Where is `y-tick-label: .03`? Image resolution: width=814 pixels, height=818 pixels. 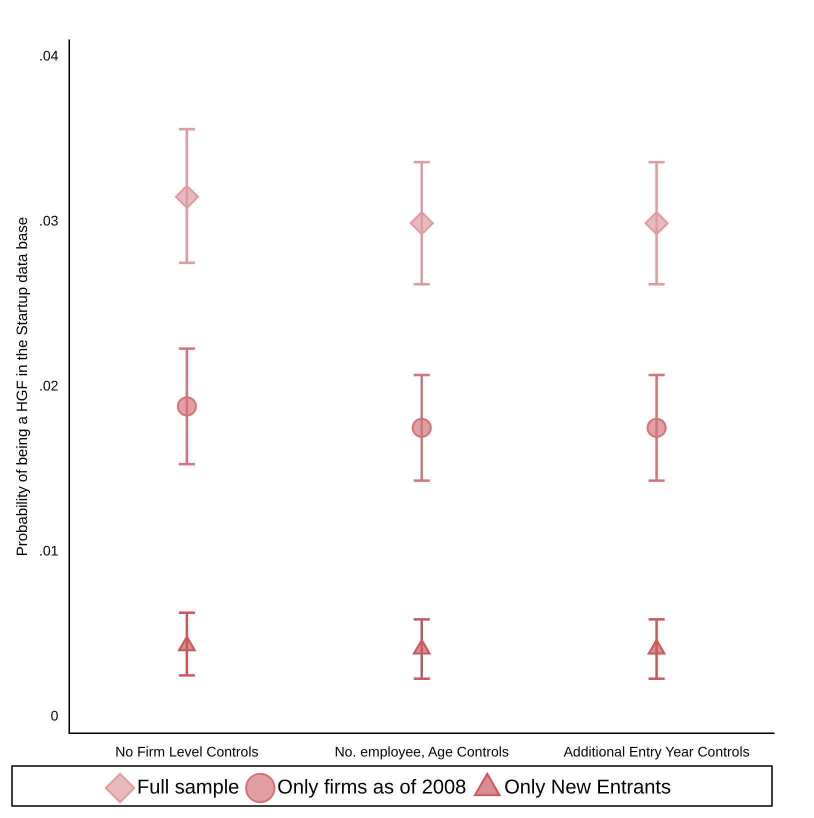 y-tick-label: .03 is located at coordinates (48, 220).